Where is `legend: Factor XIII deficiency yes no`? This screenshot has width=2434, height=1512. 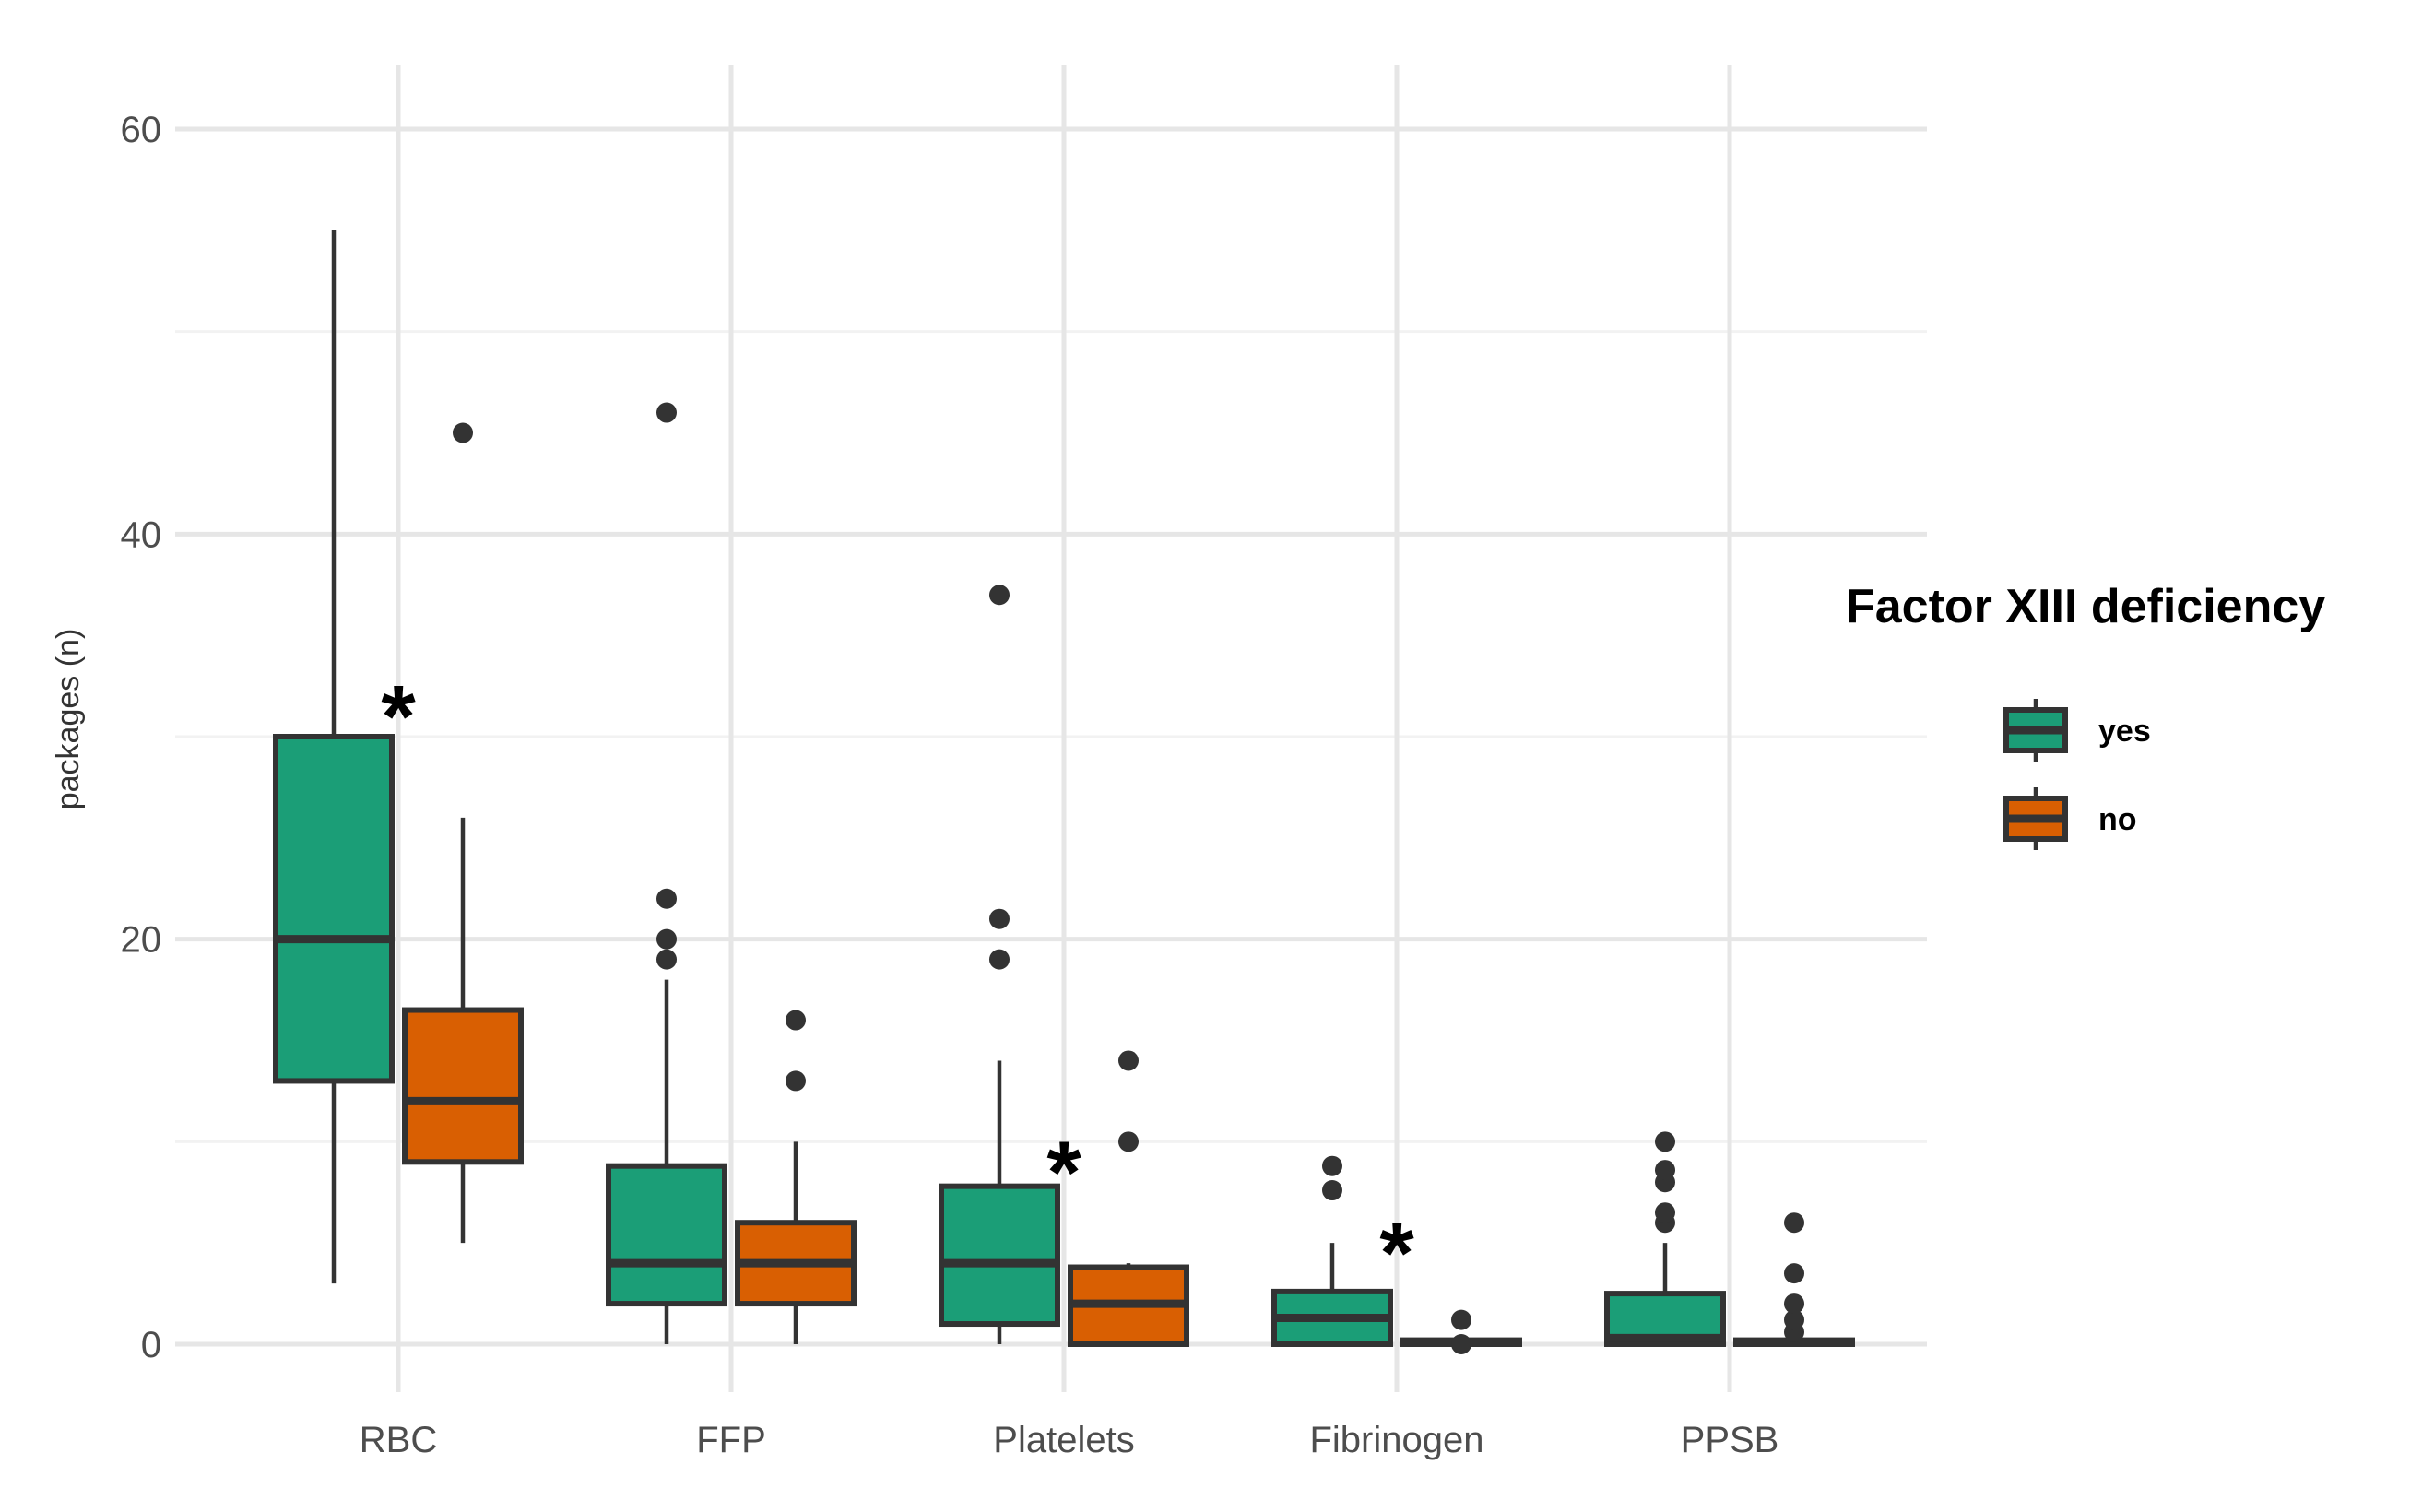 legend: Factor XIII deficiency yes no is located at coordinates (2085, 715).